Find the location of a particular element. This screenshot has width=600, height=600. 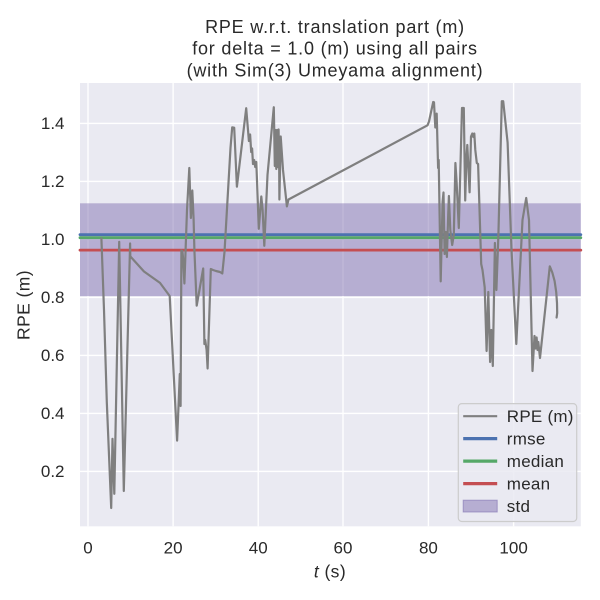

svg-text: 20 is located at coordinates (173, 547).